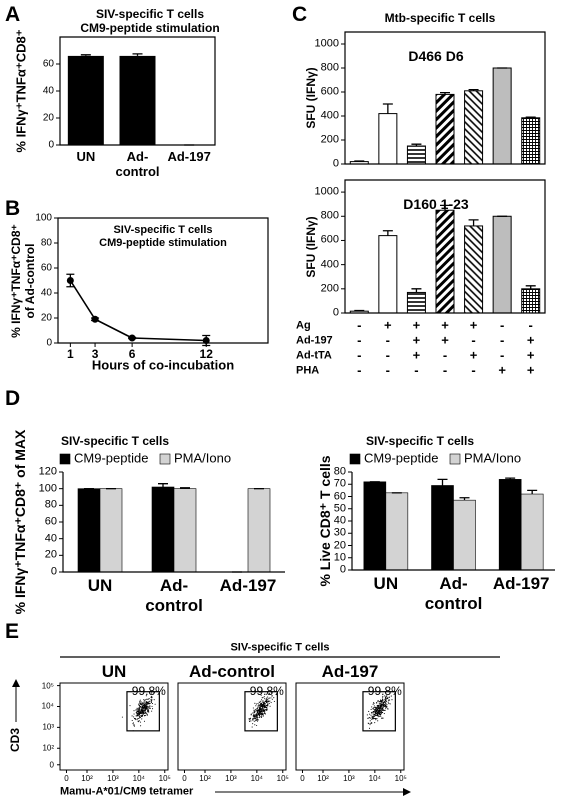  What do you see at coordinates (203, 458) in the screenshot?
I see `legend-label: PMA/Iono` at bounding box center [203, 458].